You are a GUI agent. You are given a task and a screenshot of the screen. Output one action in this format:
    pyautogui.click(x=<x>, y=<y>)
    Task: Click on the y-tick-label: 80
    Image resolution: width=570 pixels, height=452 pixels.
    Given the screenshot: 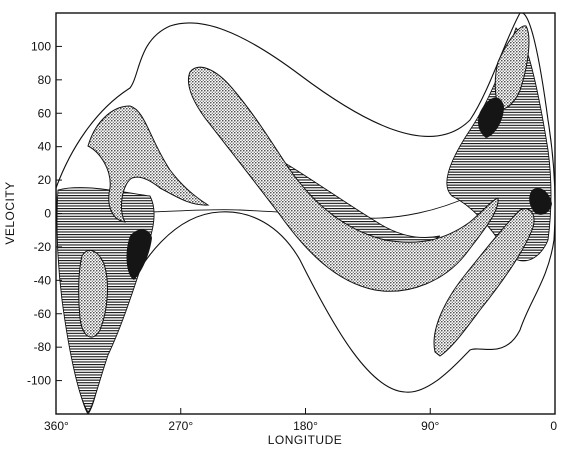 What is the action you would take?
    pyautogui.click(x=45, y=80)
    